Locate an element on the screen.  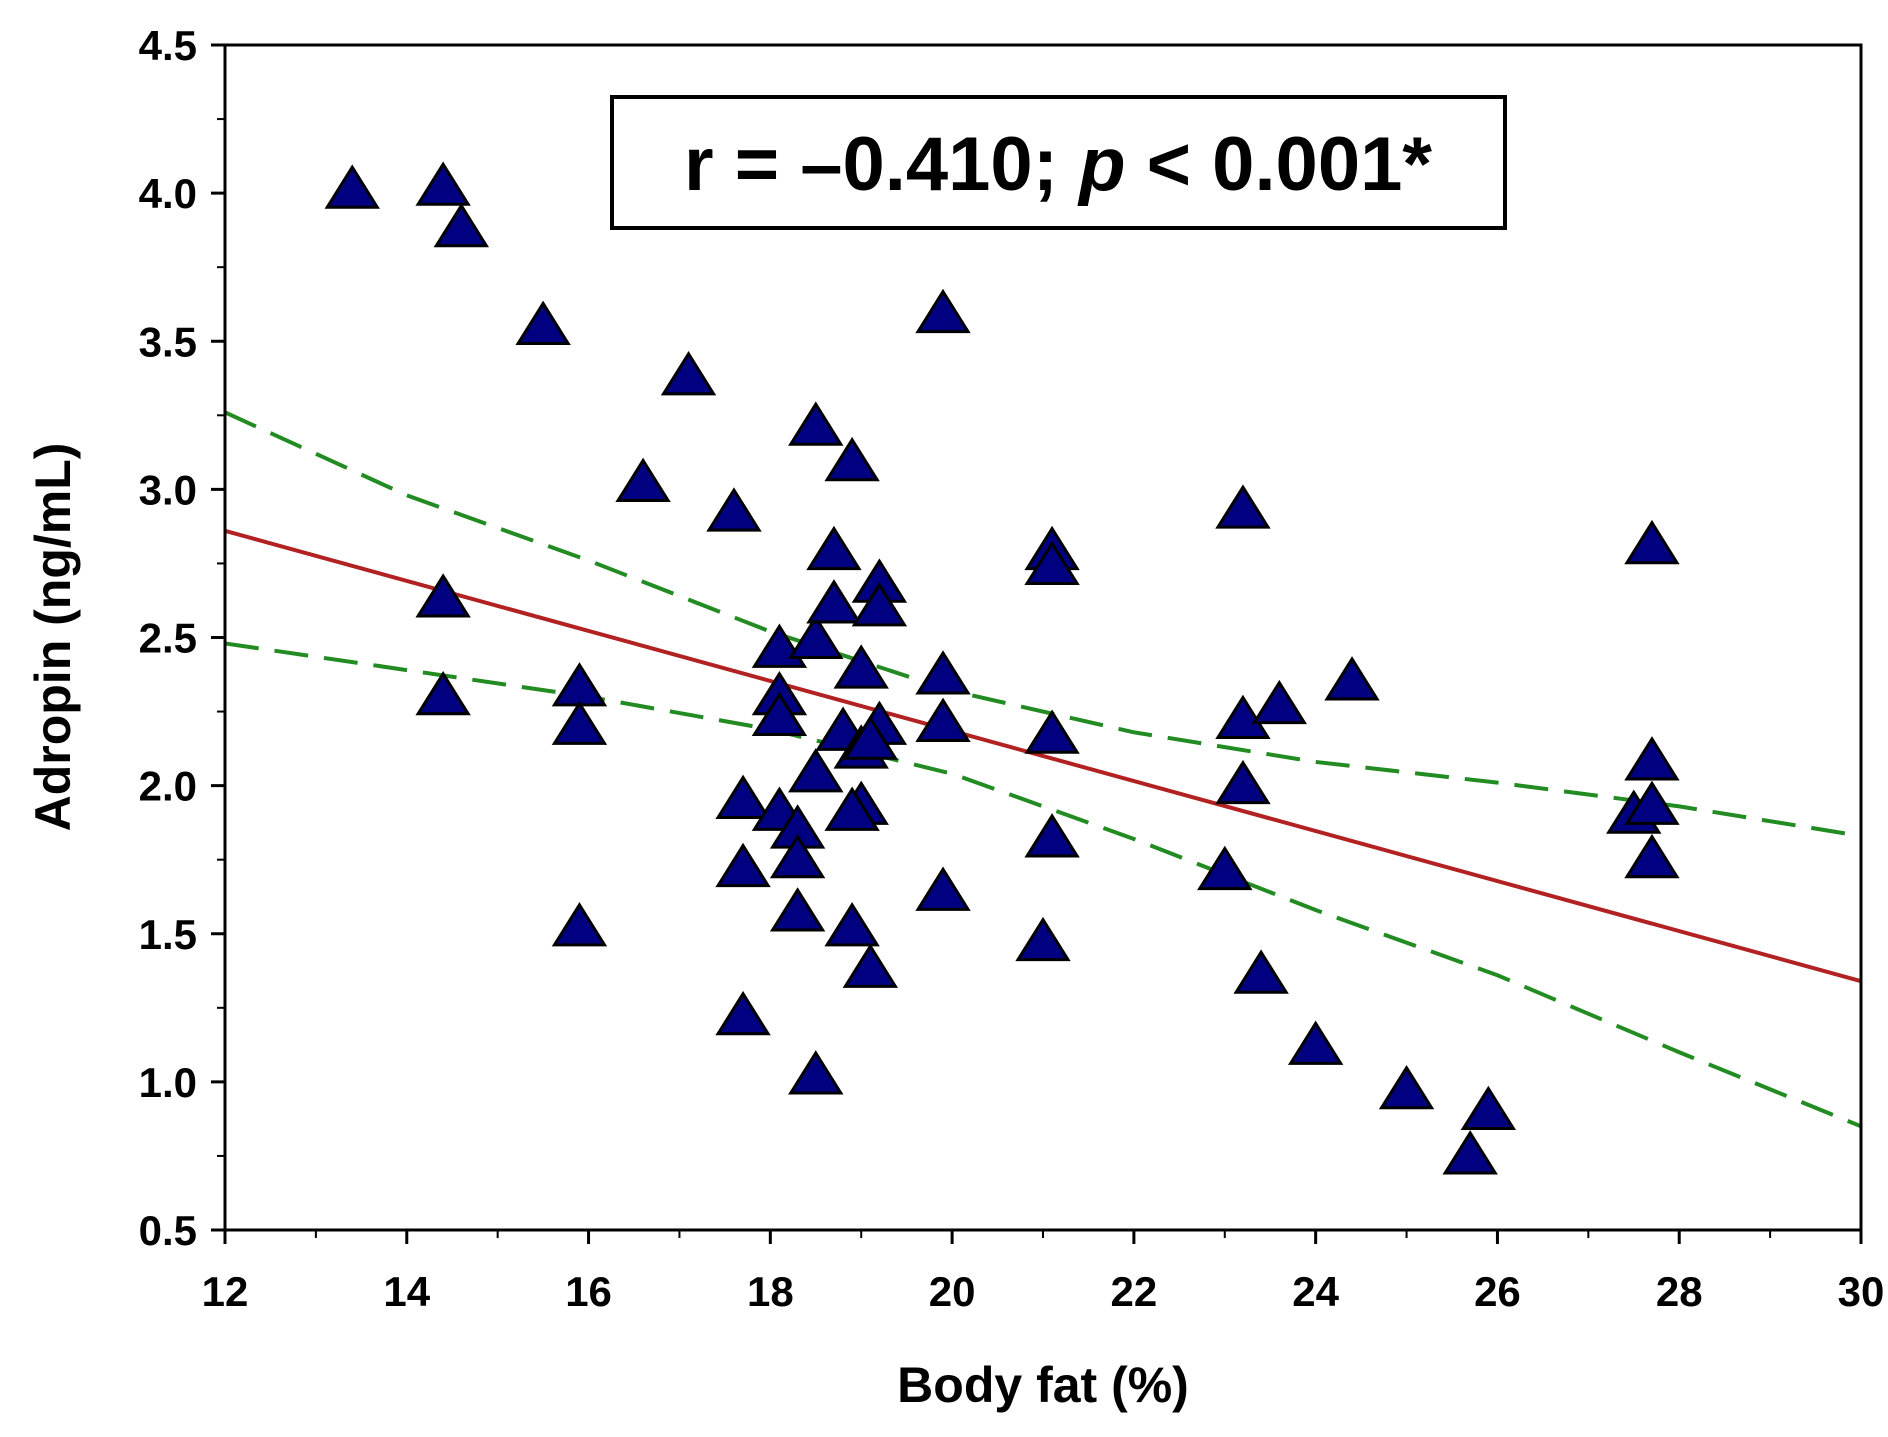
x-tick-label: 12 is located at coordinates (225, 1291).